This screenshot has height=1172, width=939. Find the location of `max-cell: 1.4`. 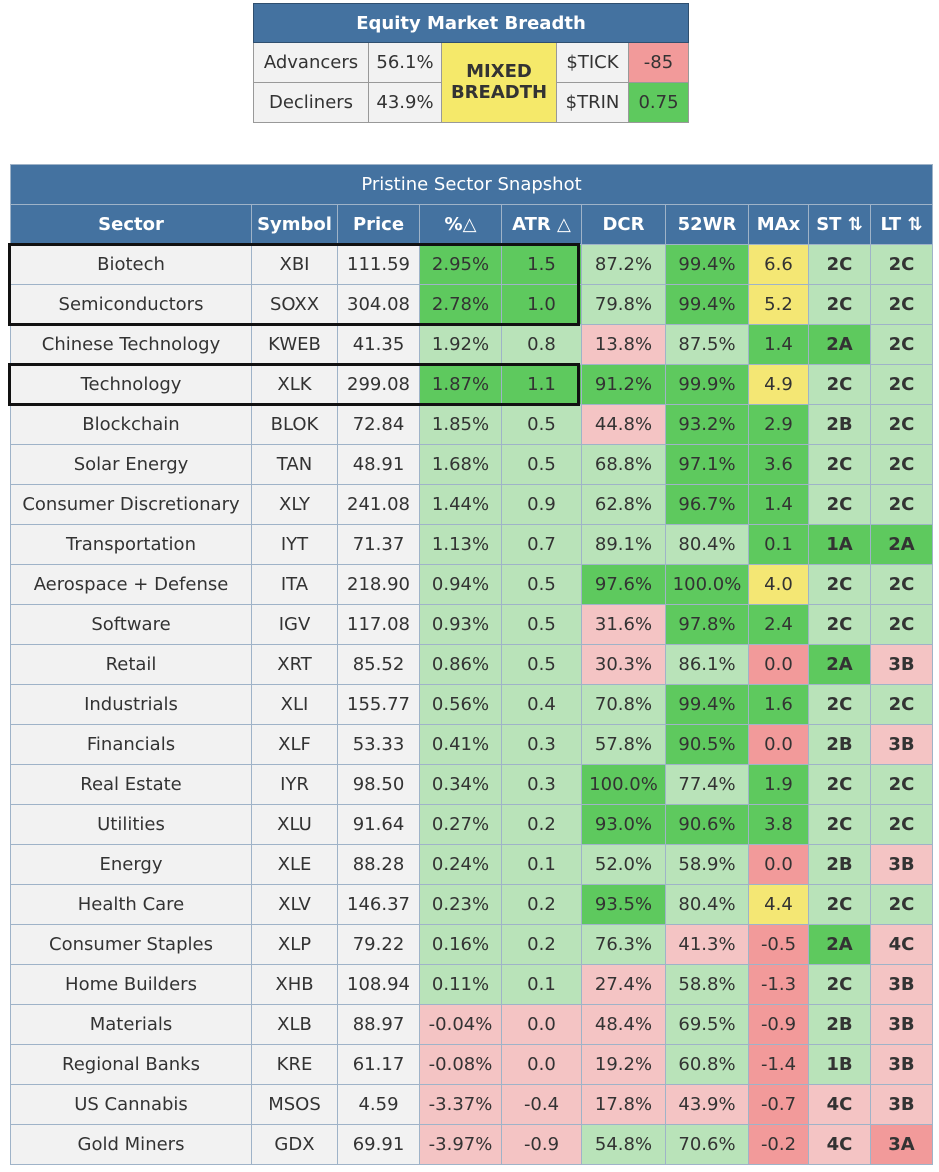

max-cell: 1.4 is located at coordinates (778, 504).